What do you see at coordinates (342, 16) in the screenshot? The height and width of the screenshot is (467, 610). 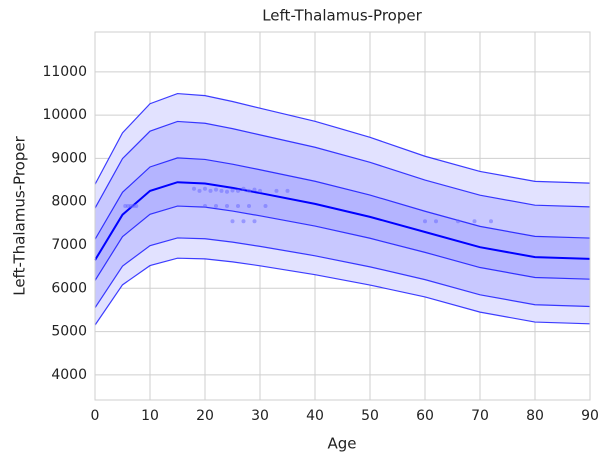 I see `chart-title: Left-Thalamus-Proper` at bounding box center [342, 16].